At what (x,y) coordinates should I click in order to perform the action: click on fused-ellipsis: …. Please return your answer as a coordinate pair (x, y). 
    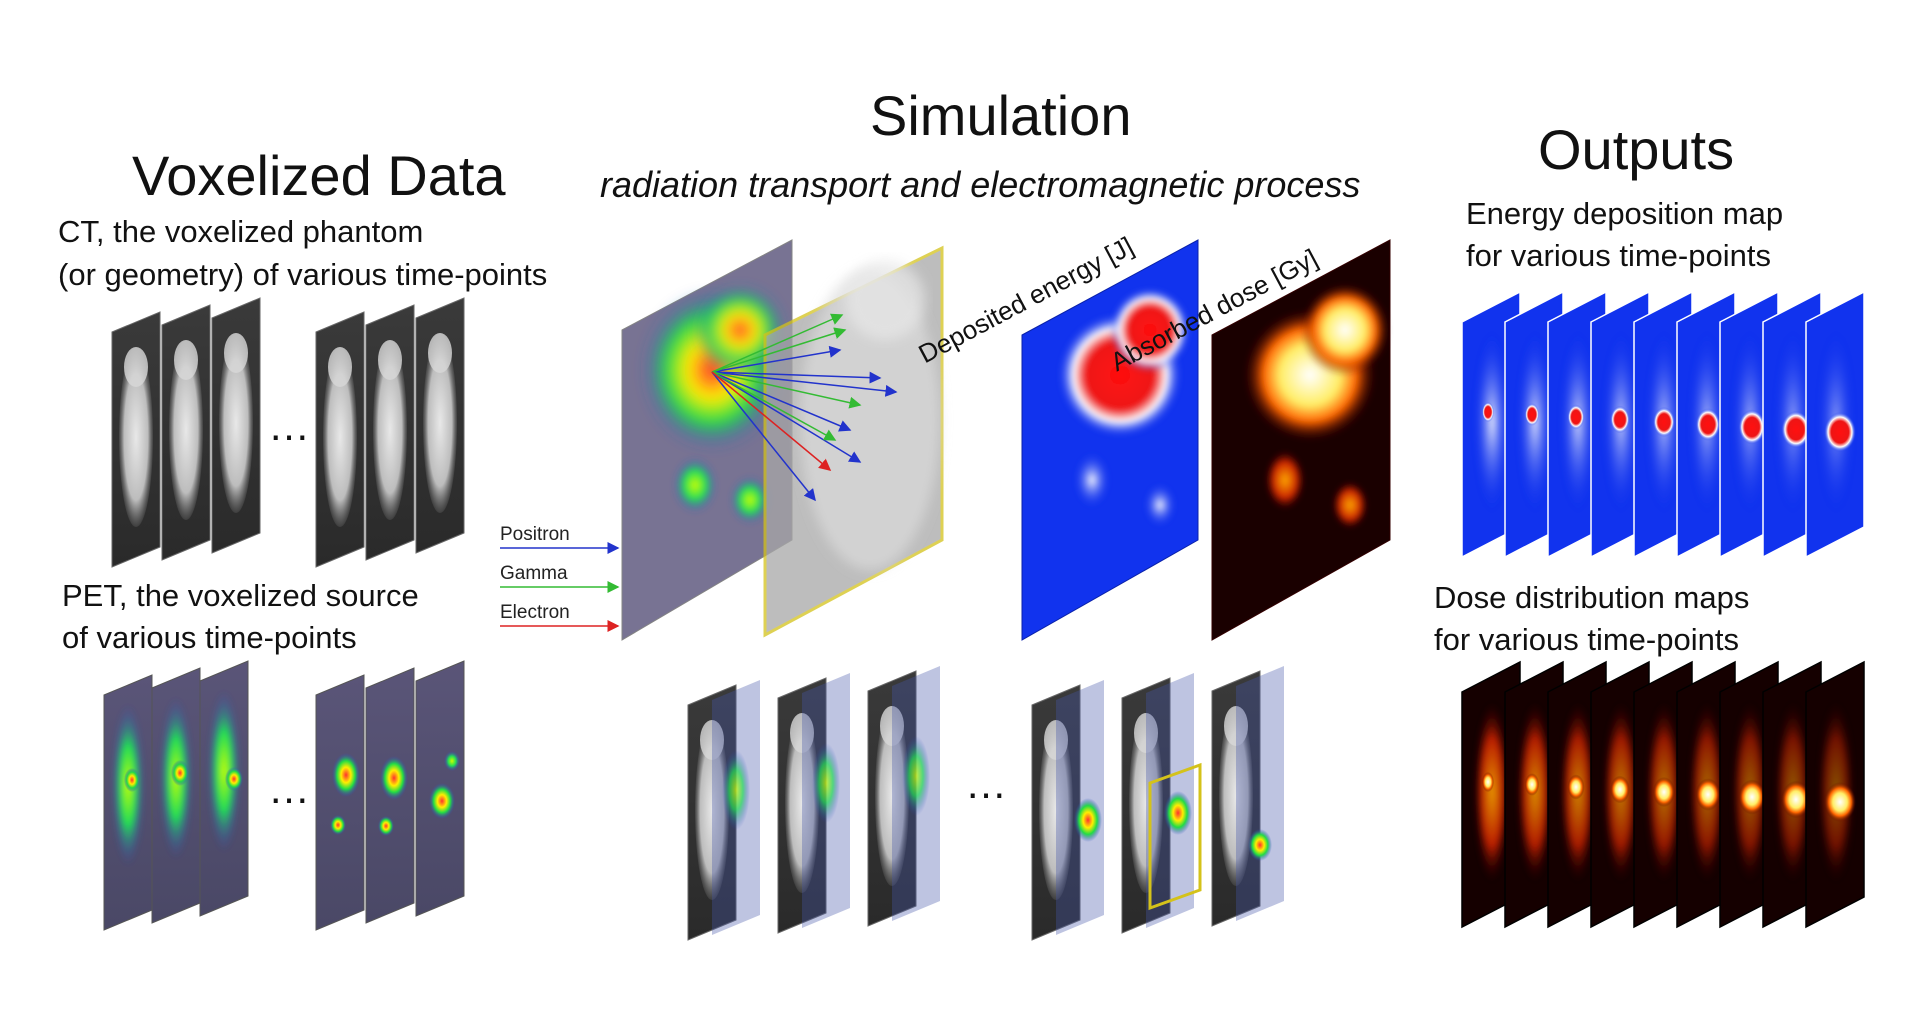
    Looking at the image, I should click on (988, 783).